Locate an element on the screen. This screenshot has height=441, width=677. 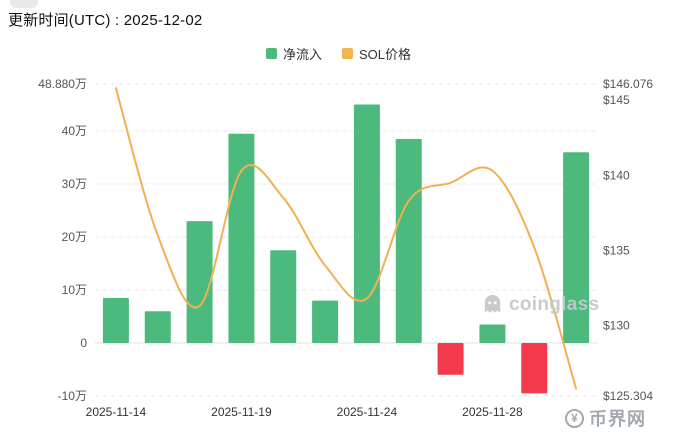
x-axis-label: 2025-11-19 is located at coordinates (241, 412).